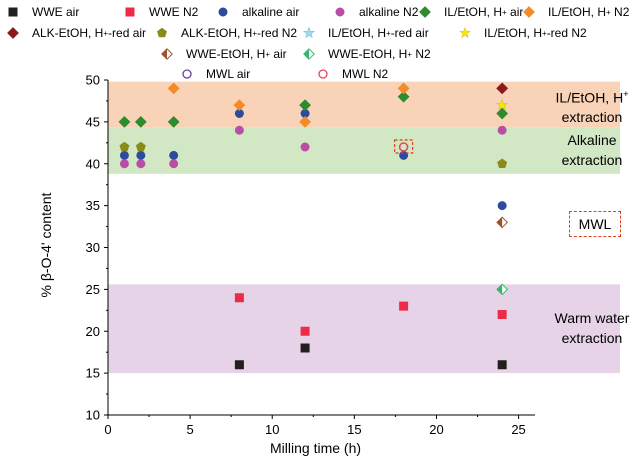 The width and height of the screenshot is (634, 460). I want to click on legend-item-ilred_n2: IL/EtOH, H + -red N2, so click(522, 33).